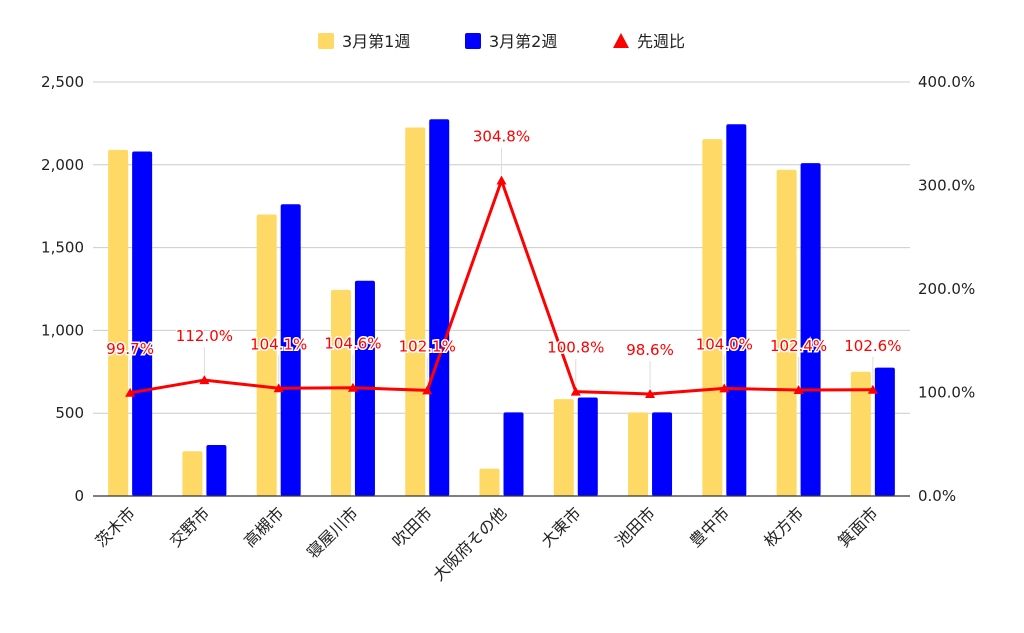 The width and height of the screenshot is (1024, 633). What do you see at coordinates (946, 393) in the screenshot?
I see `y-right-tick-label: 100.0%` at bounding box center [946, 393].